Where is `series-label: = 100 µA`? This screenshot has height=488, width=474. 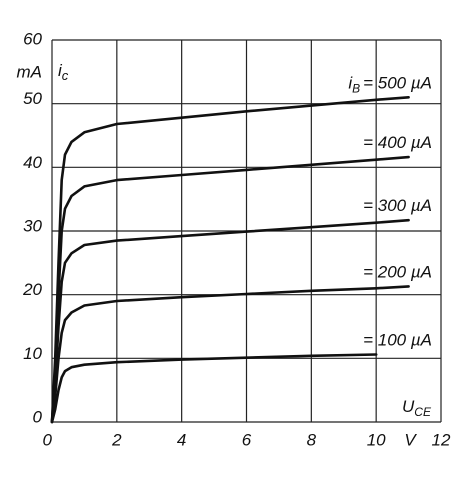
series-label: = 100 µA is located at coordinates (397, 340).